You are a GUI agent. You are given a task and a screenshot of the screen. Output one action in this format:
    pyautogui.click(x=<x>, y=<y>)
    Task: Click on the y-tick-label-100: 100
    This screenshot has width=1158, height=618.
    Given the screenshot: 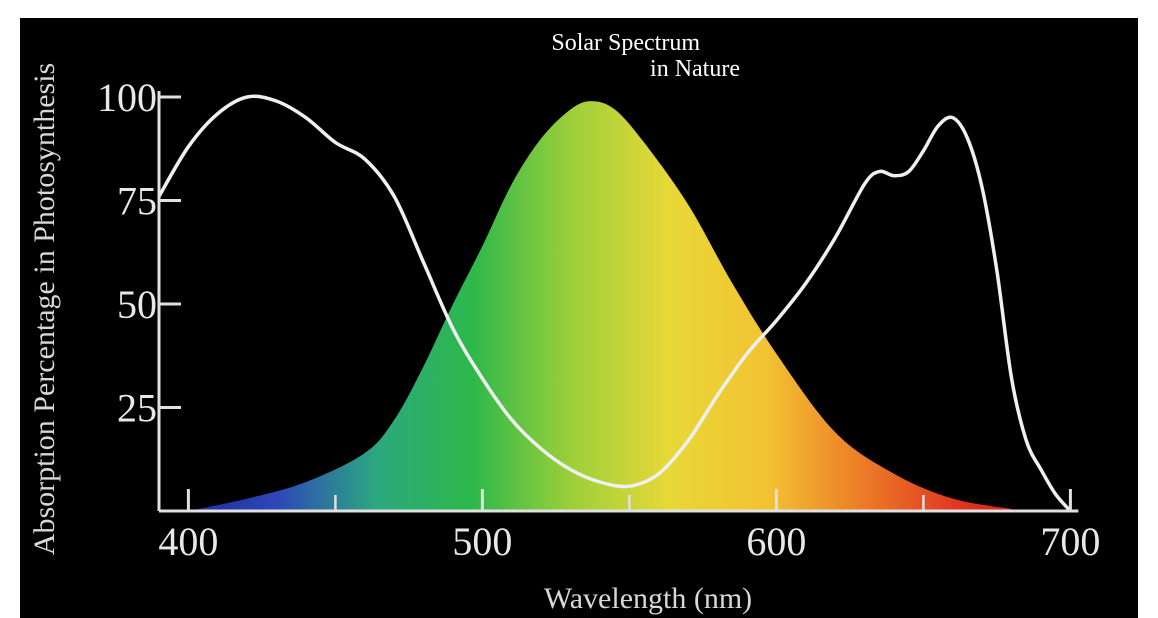 What is the action you would take?
    pyautogui.click(x=127, y=97)
    